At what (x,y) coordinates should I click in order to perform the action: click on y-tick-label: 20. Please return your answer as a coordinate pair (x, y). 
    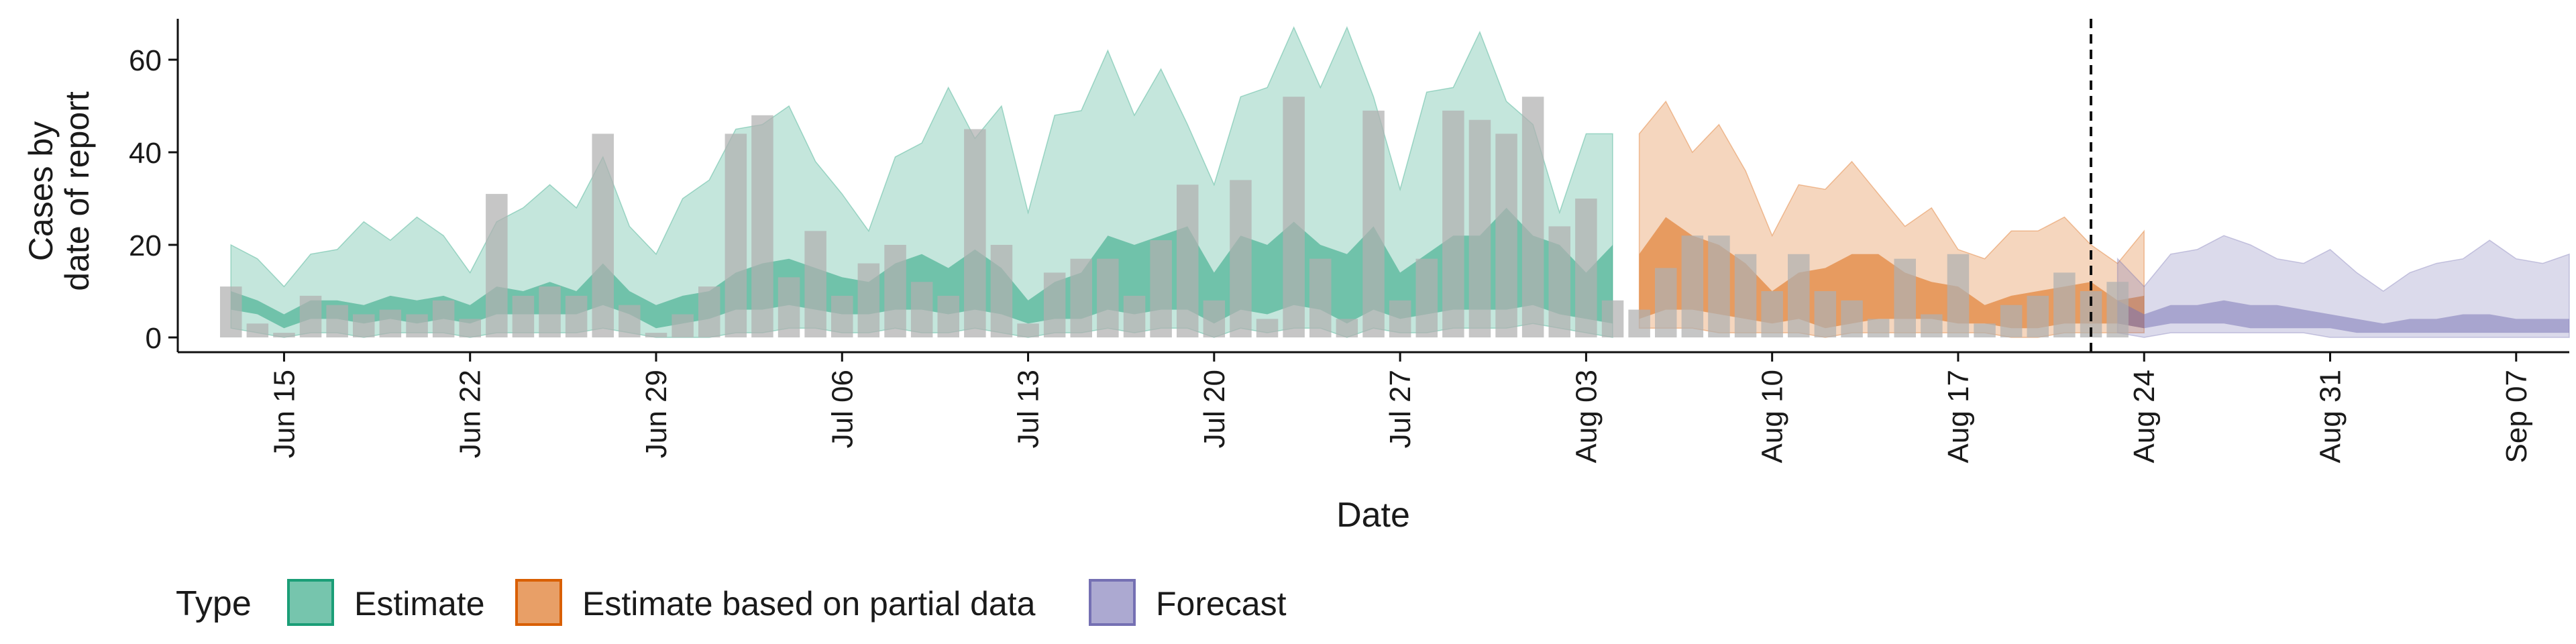
    Looking at the image, I should click on (145, 245).